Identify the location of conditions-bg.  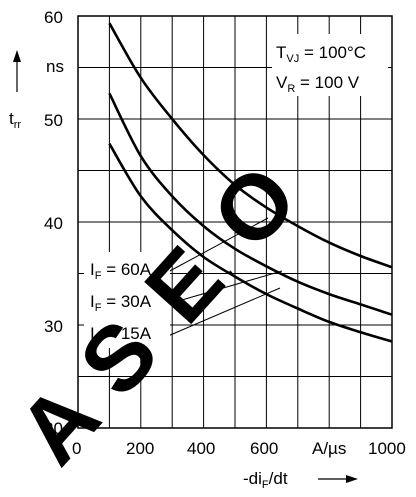
(330, 65).